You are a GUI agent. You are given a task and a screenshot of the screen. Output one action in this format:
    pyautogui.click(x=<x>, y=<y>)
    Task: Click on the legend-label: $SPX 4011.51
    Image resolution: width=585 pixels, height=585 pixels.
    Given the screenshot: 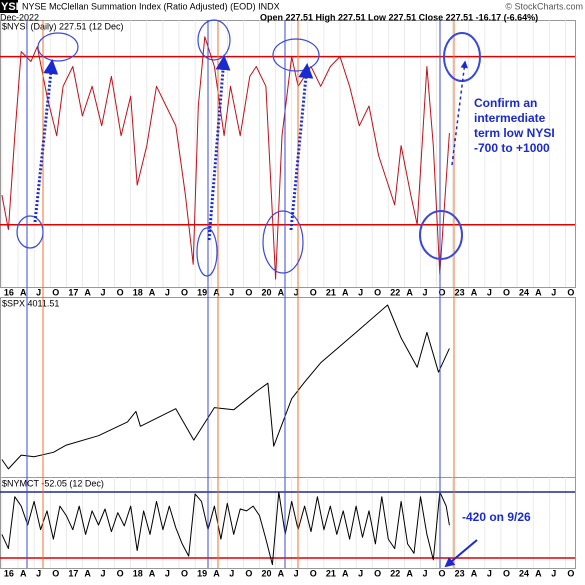 What is the action you would take?
    pyautogui.click(x=30, y=303)
    